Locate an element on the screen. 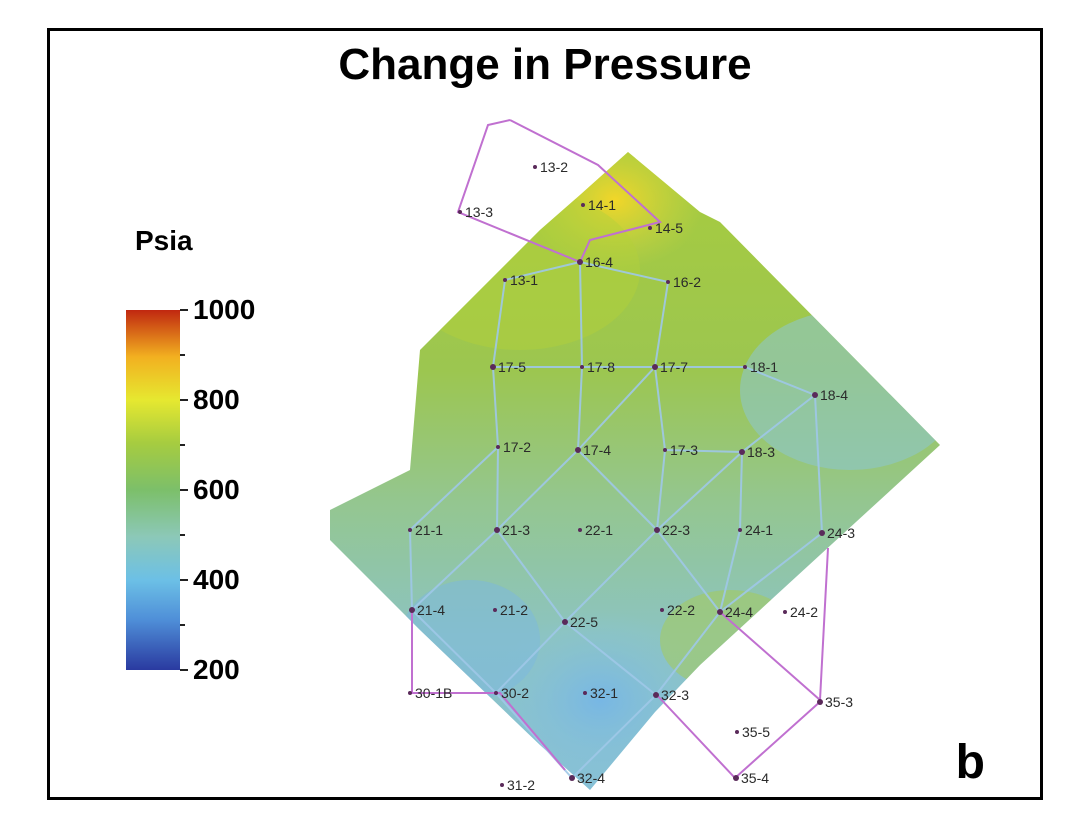  well-label: 13-3 is located at coordinates (479, 212).